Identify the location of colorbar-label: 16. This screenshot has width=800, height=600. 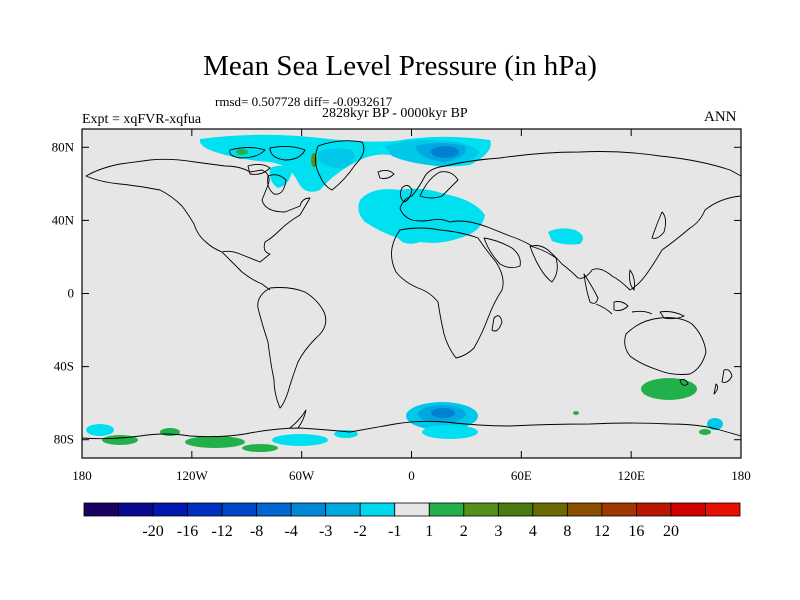
(636, 531).